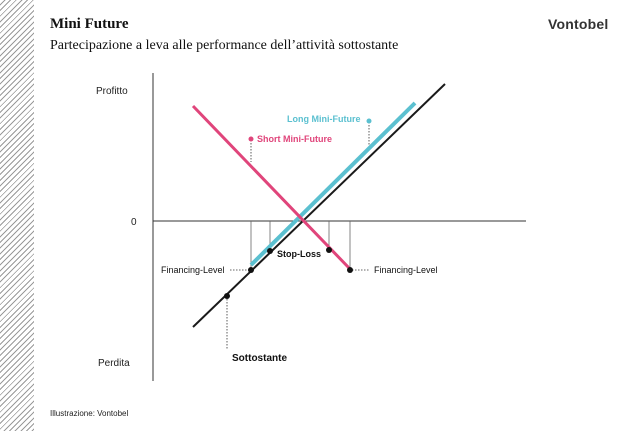 The height and width of the screenshot is (431, 624). I want to click on marker-stop-loss-left, so click(270, 251).